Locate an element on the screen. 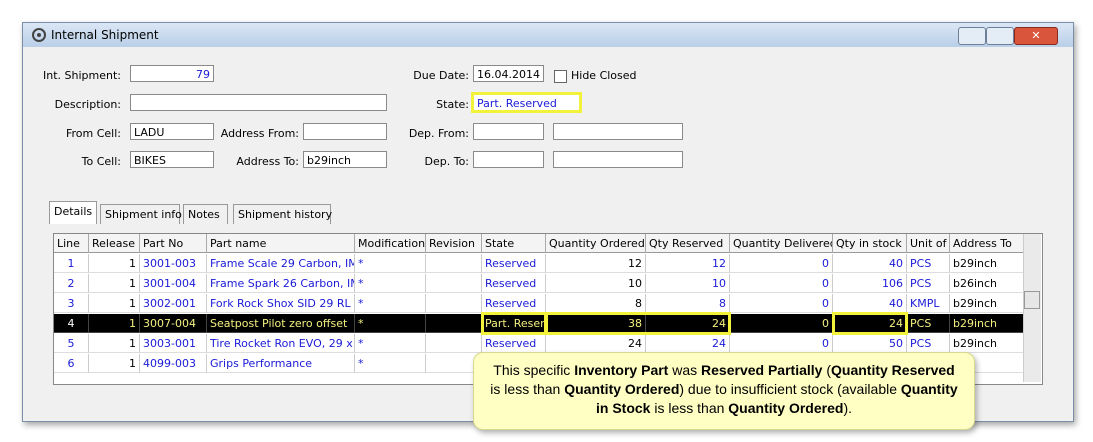 The image size is (1093, 442). minimize-button is located at coordinates (972, 36).